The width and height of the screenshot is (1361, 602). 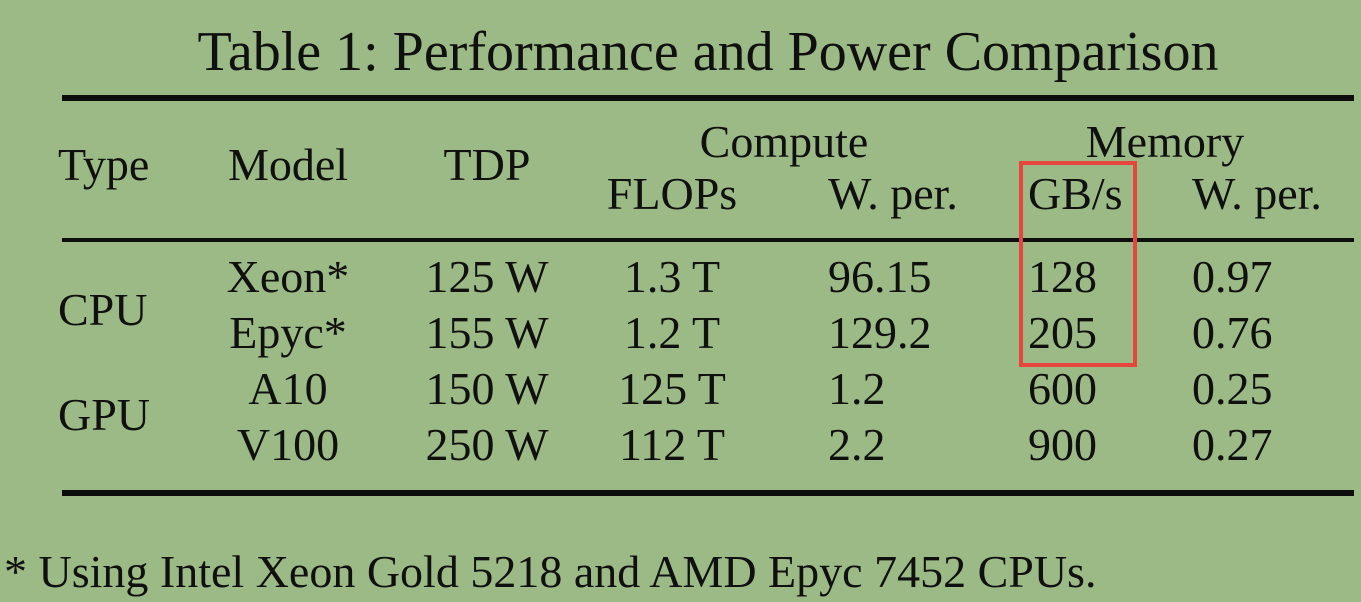 What do you see at coordinates (880, 276) in the screenshot?
I see `cell-compute-w-per: 96.15` at bounding box center [880, 276].